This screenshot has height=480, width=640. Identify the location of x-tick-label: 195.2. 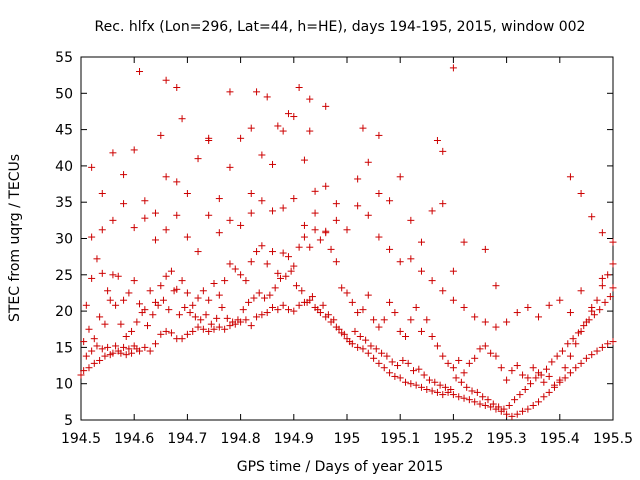
(453, 439).